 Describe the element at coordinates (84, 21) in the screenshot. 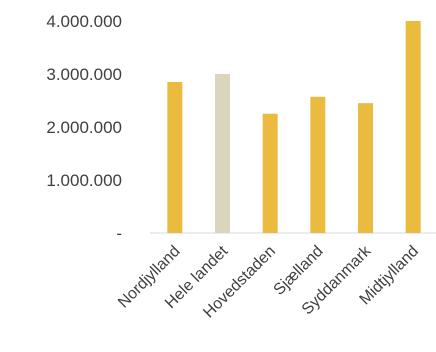

I see `y-tick-label: 4.000.000` at that location.